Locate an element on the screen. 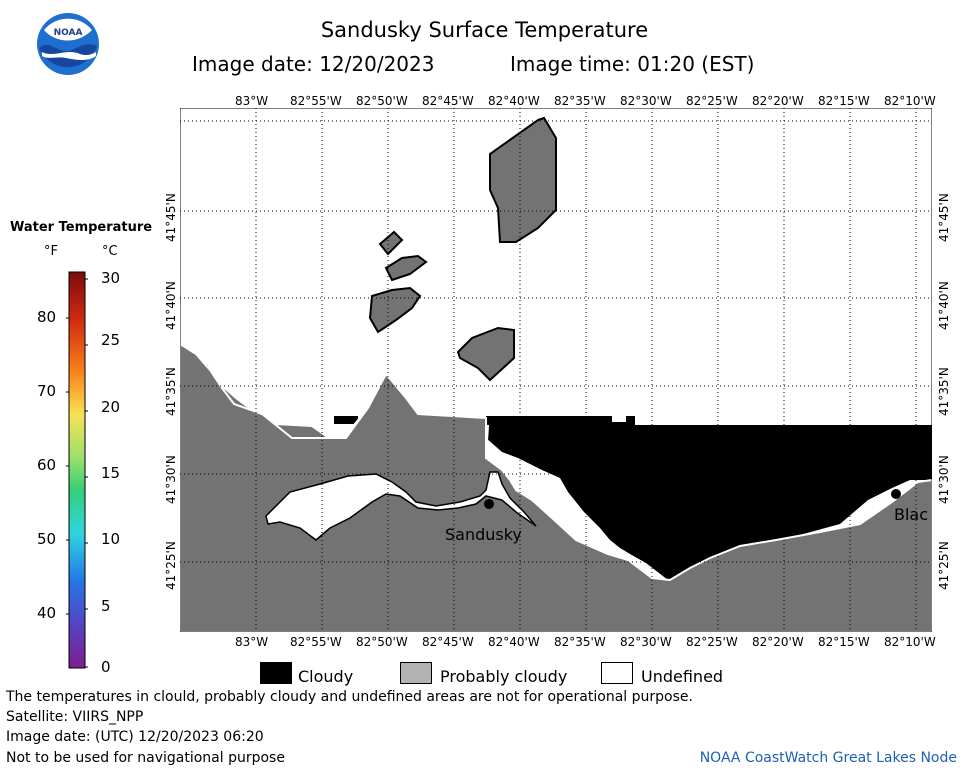 The height and width of the screenshot is (773, 969). lon-label-top: 82°35'W is located at coordinates (580, 101).